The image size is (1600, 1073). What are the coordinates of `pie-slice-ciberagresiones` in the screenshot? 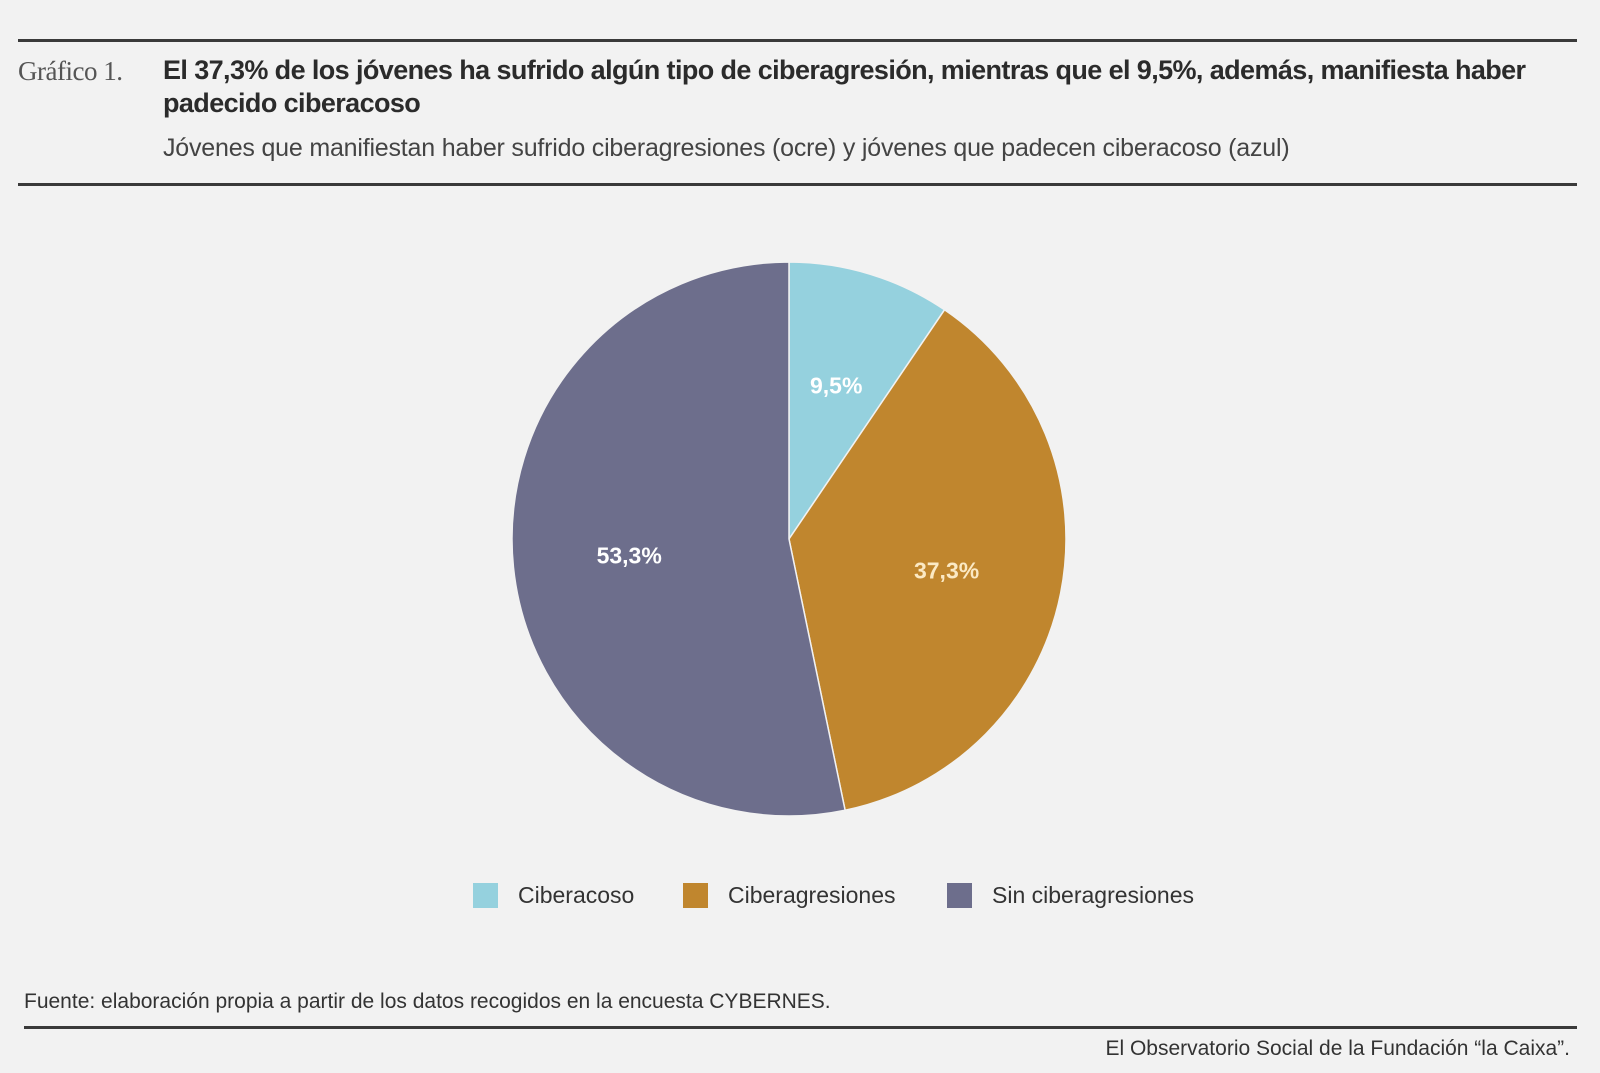 It's located at (927, 560).